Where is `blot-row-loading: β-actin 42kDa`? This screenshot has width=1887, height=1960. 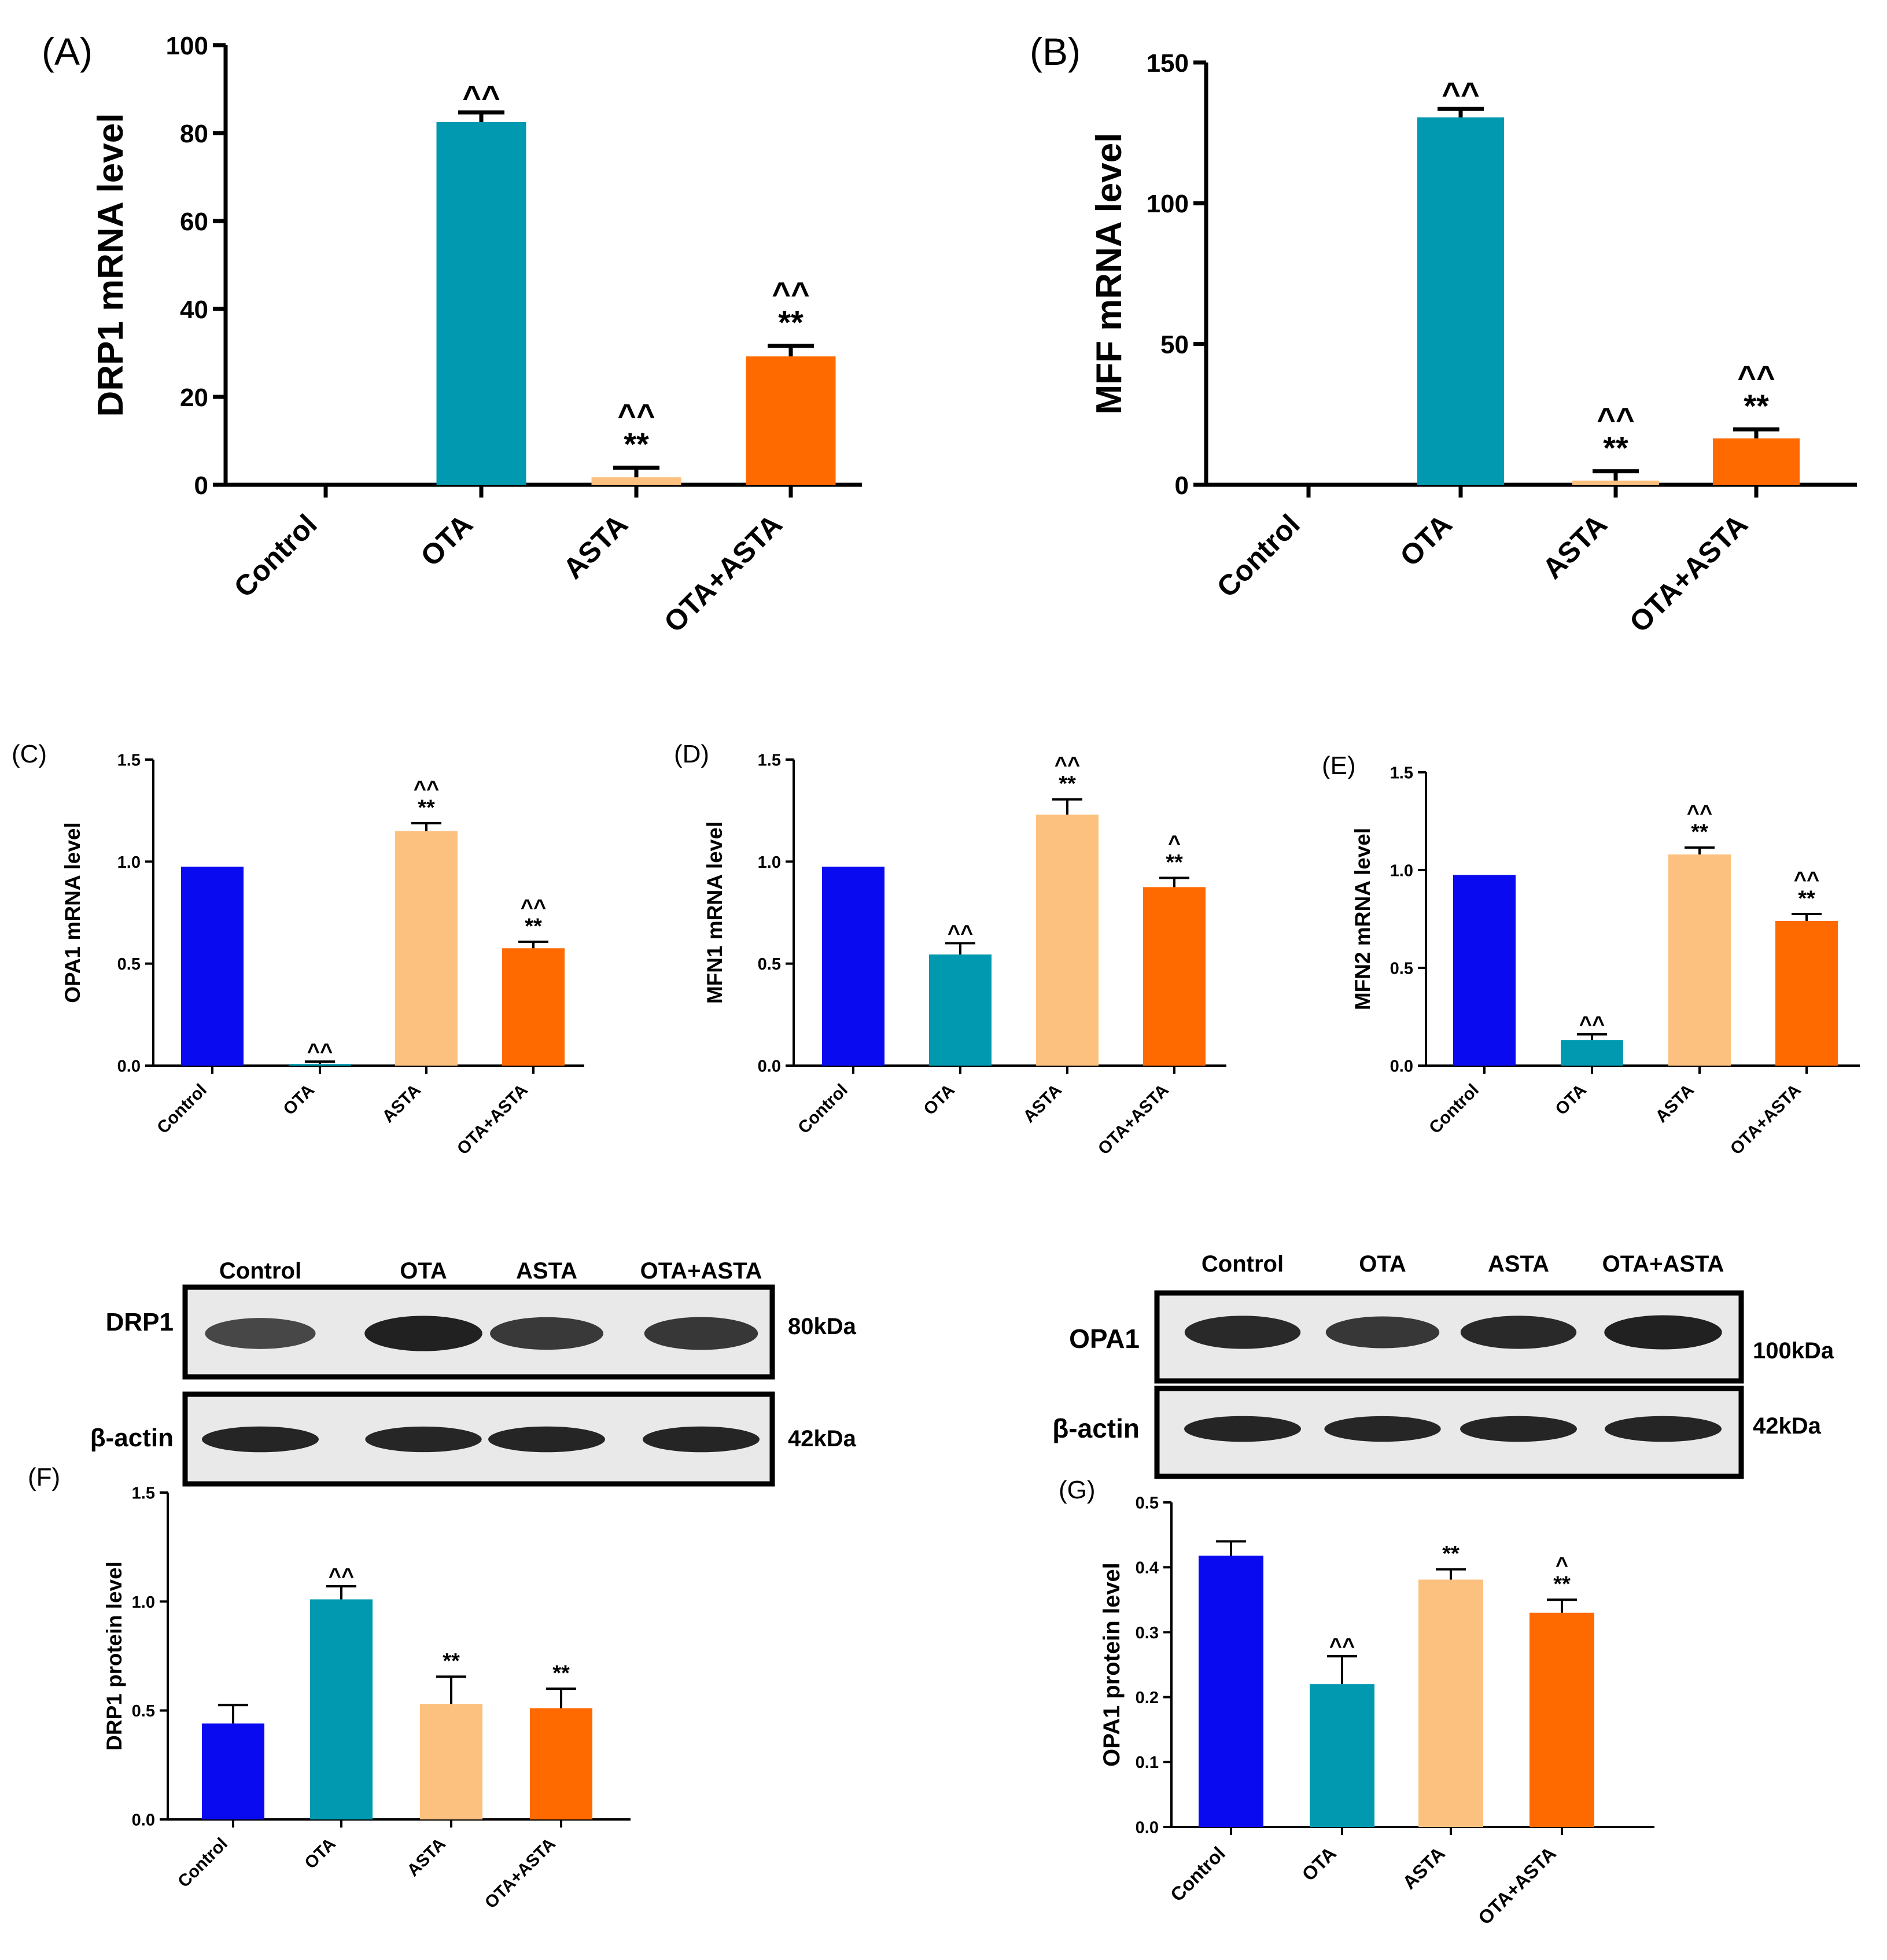
blot-row-loading: β-actin 42kDa is located at coordinates (473, 1439).